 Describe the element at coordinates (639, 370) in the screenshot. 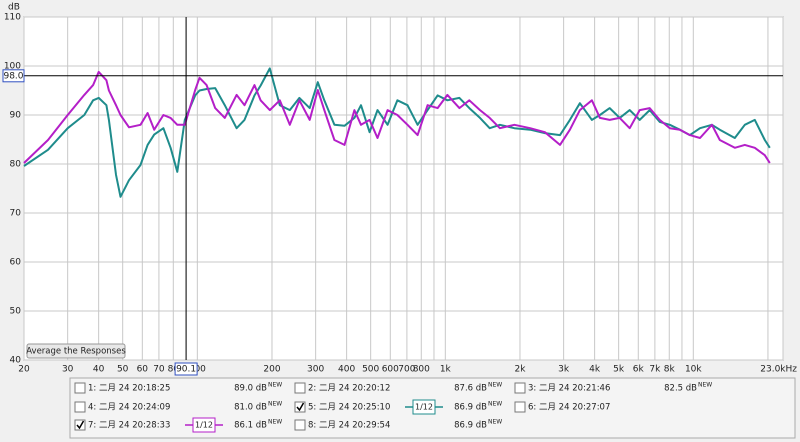

I see `x-tick-label: 6k` at that location.